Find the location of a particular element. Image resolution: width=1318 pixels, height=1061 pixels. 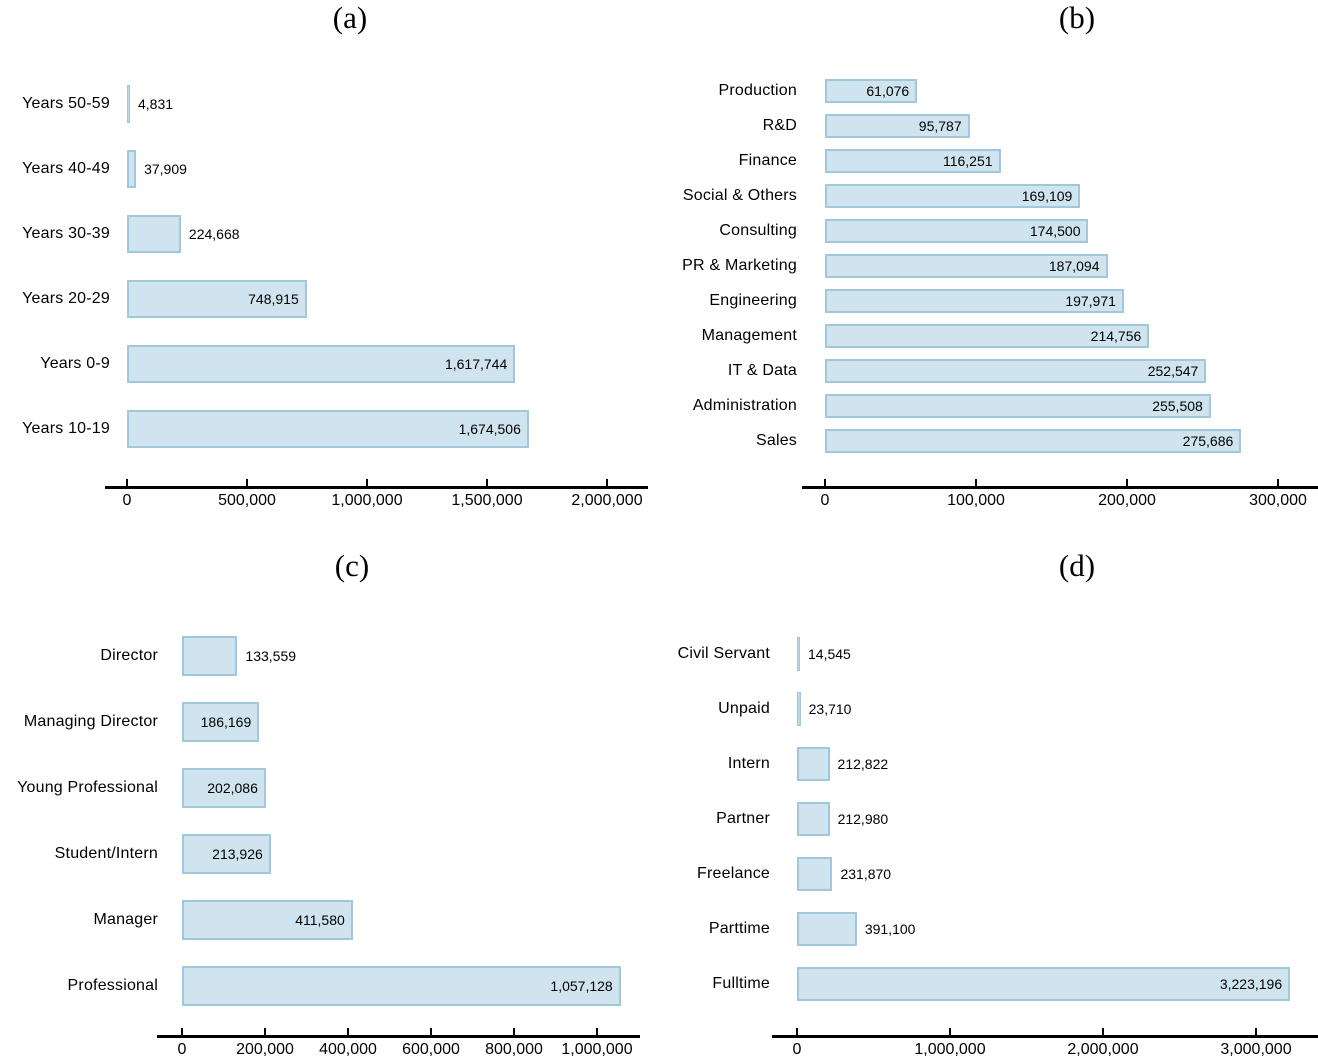

bar-value-label: 1,617,744 is located at coordinates (476, 364).